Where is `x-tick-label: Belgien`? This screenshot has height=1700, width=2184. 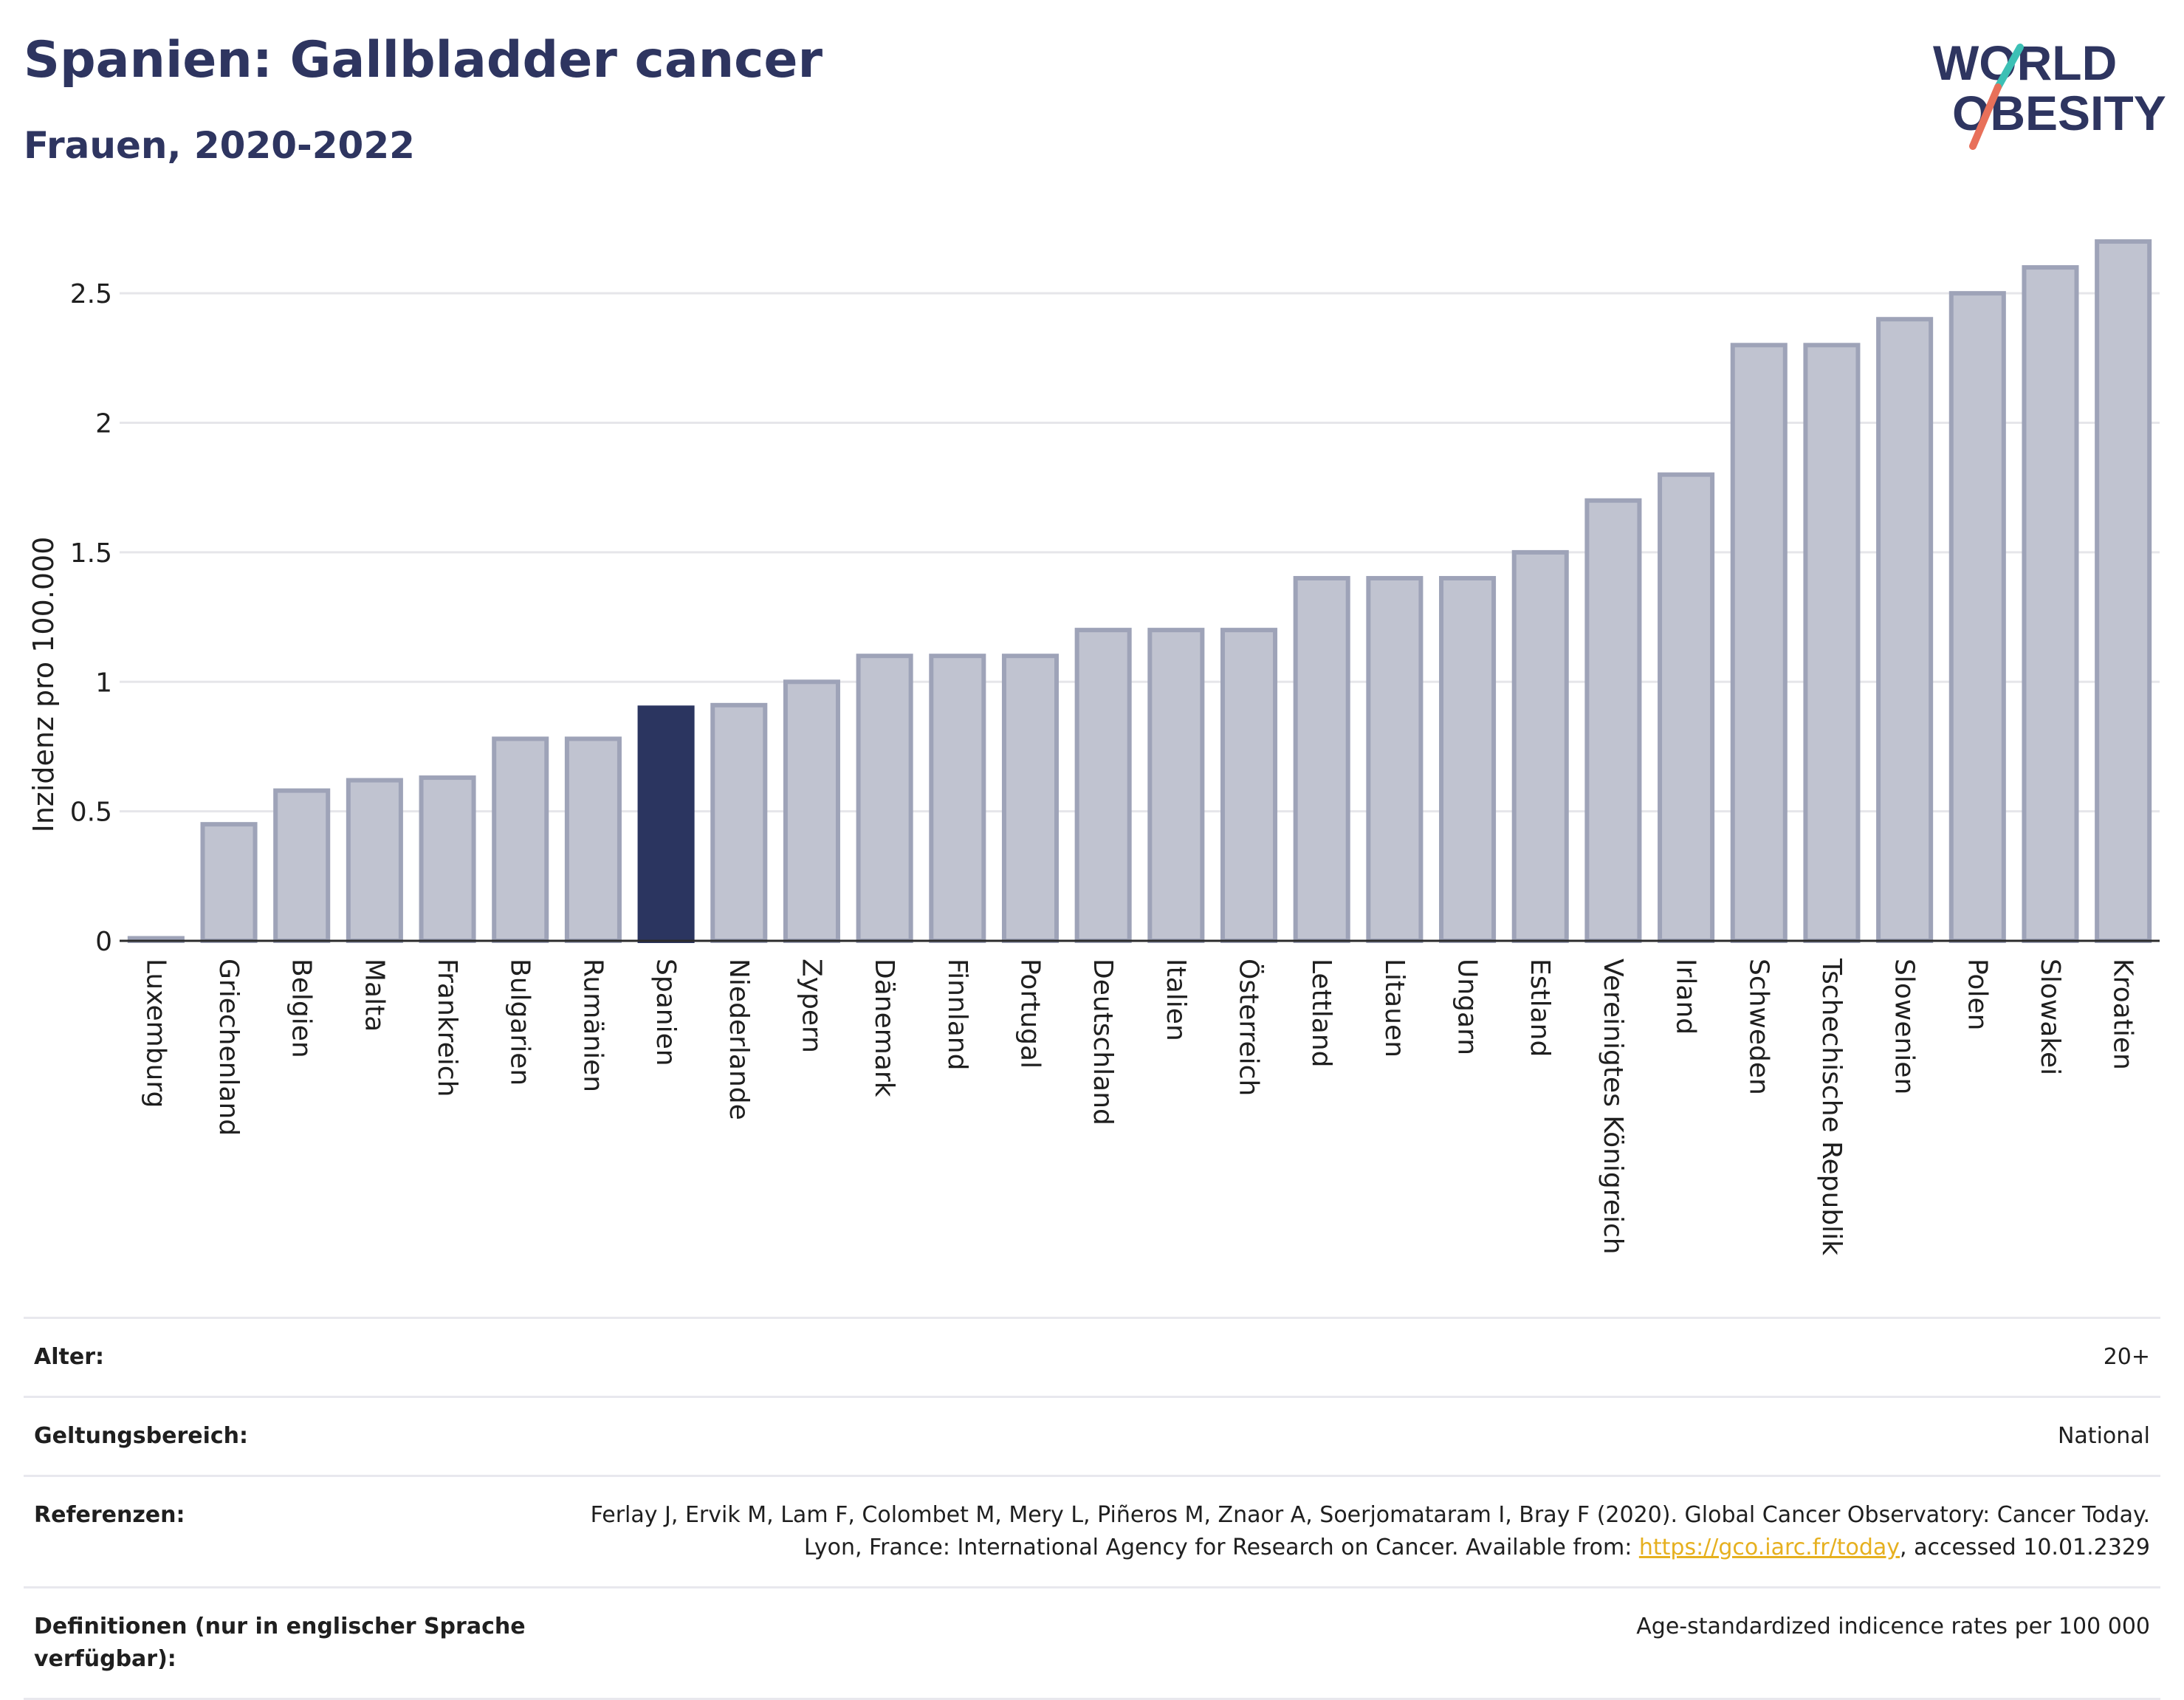
x-tick-label: Belgien is located at coordinates (302, 1008).